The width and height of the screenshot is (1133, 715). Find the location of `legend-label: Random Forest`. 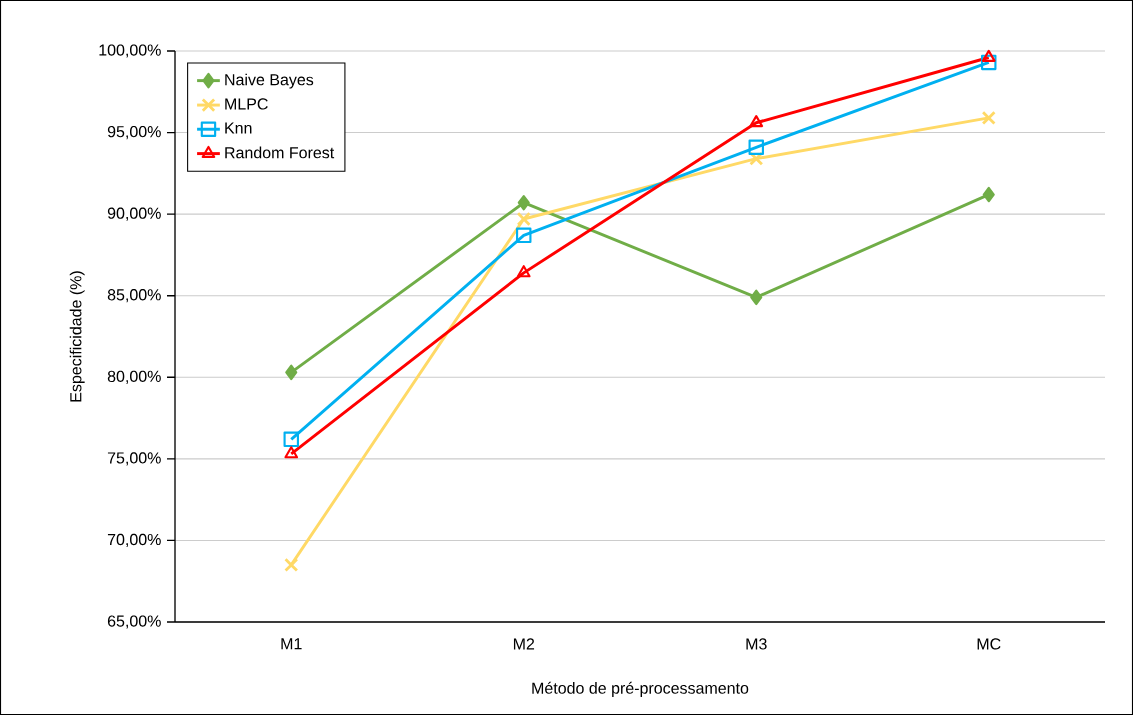

legend-label: Random Forest is located at coordinates (280, 152).